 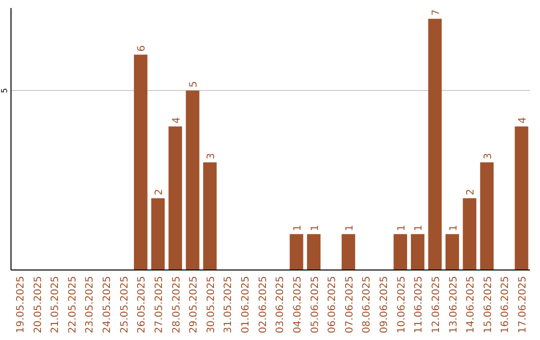 What do you see at coordinates (211, 305) in the screenshot?
I see `x-tick-label: 30.05.2025` at bounding box center [211, 305].